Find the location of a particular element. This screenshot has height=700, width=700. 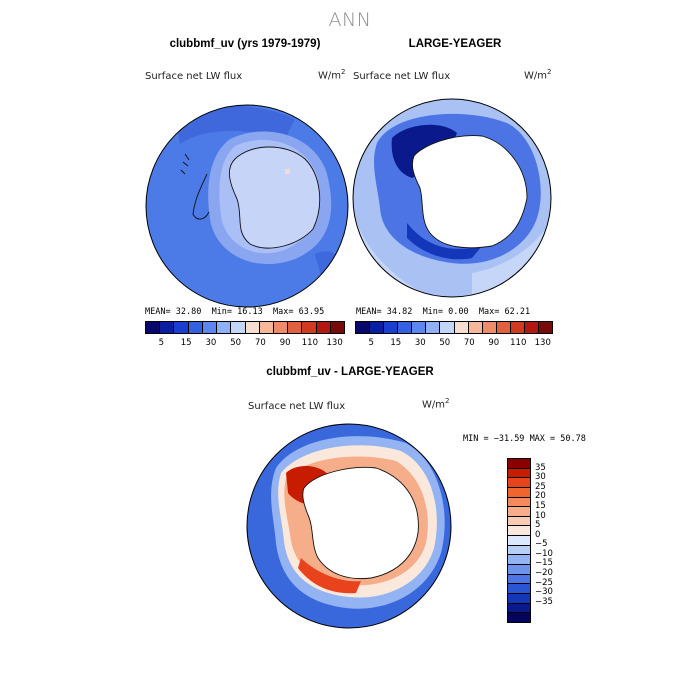

colorbar-tick-label: −15 is located at coordinates (544, 563).